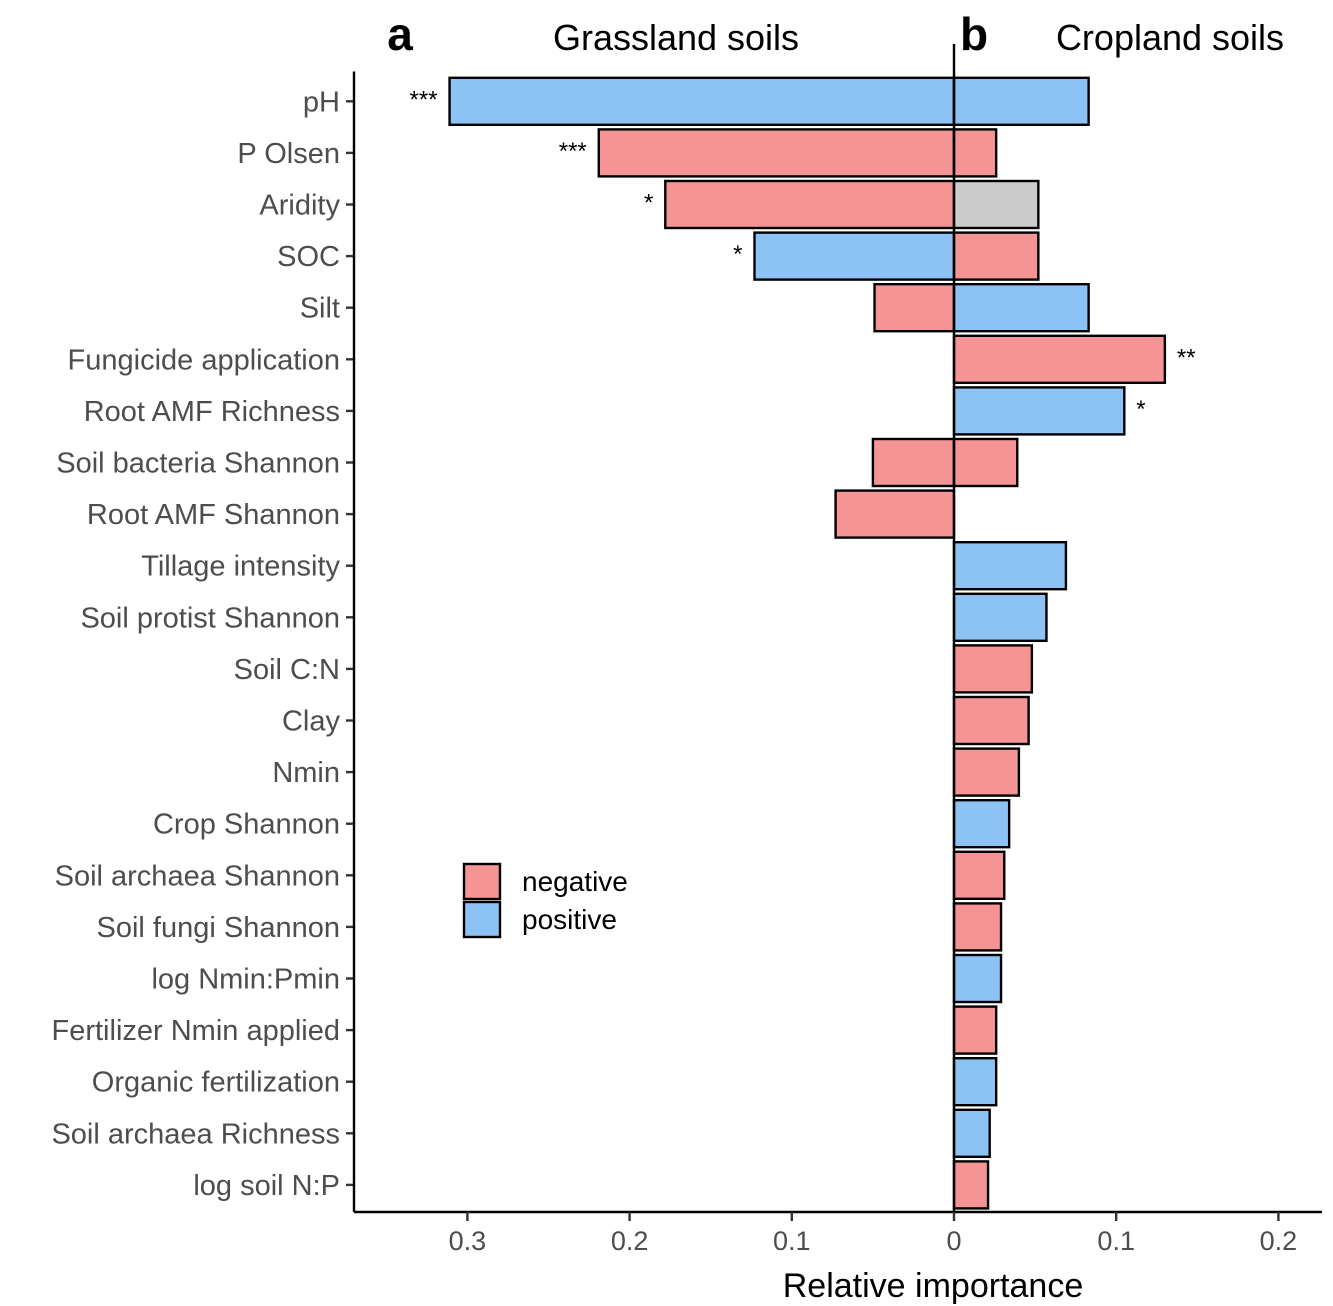 This screenshot has height=1306, width=1333. What do you see at coordinates (245, 980) in the screenshot?
I see `y-label-log-nmin-pmin: log Nmin:Pmin` at bounding box center [245, 980].